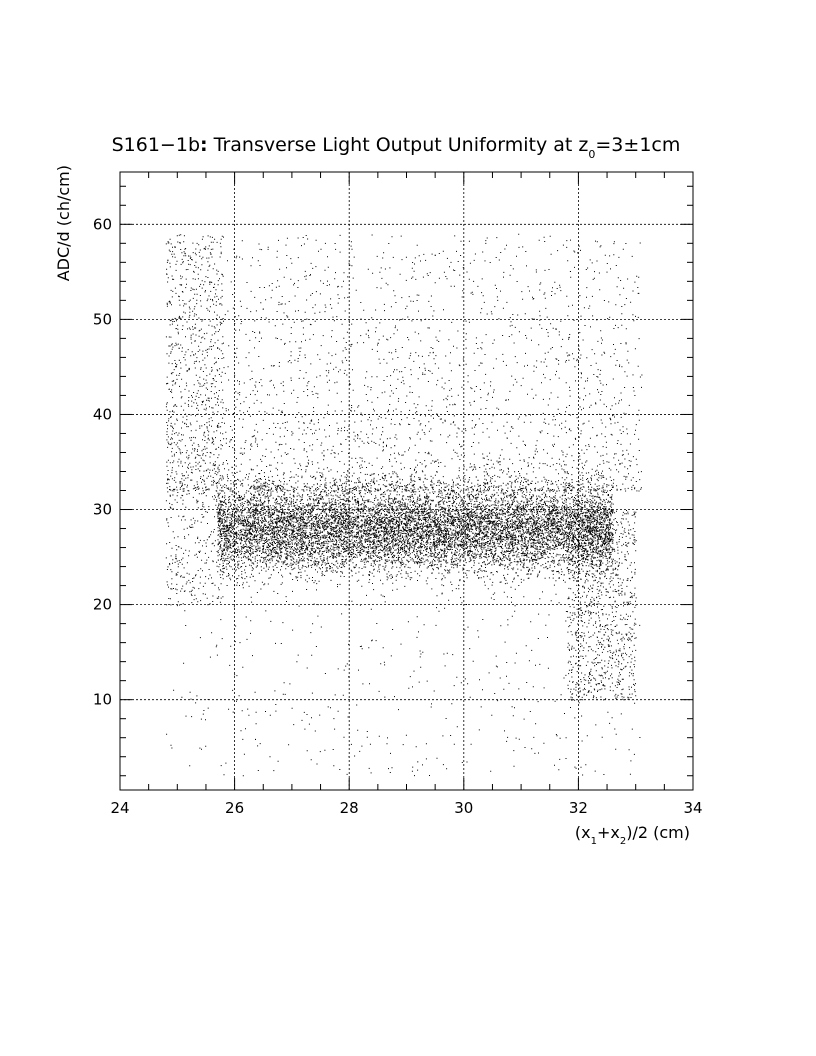 The height and width of the screenshot is (1056, 816). I want to click on x-tick-label: 30, so click(463, 808).